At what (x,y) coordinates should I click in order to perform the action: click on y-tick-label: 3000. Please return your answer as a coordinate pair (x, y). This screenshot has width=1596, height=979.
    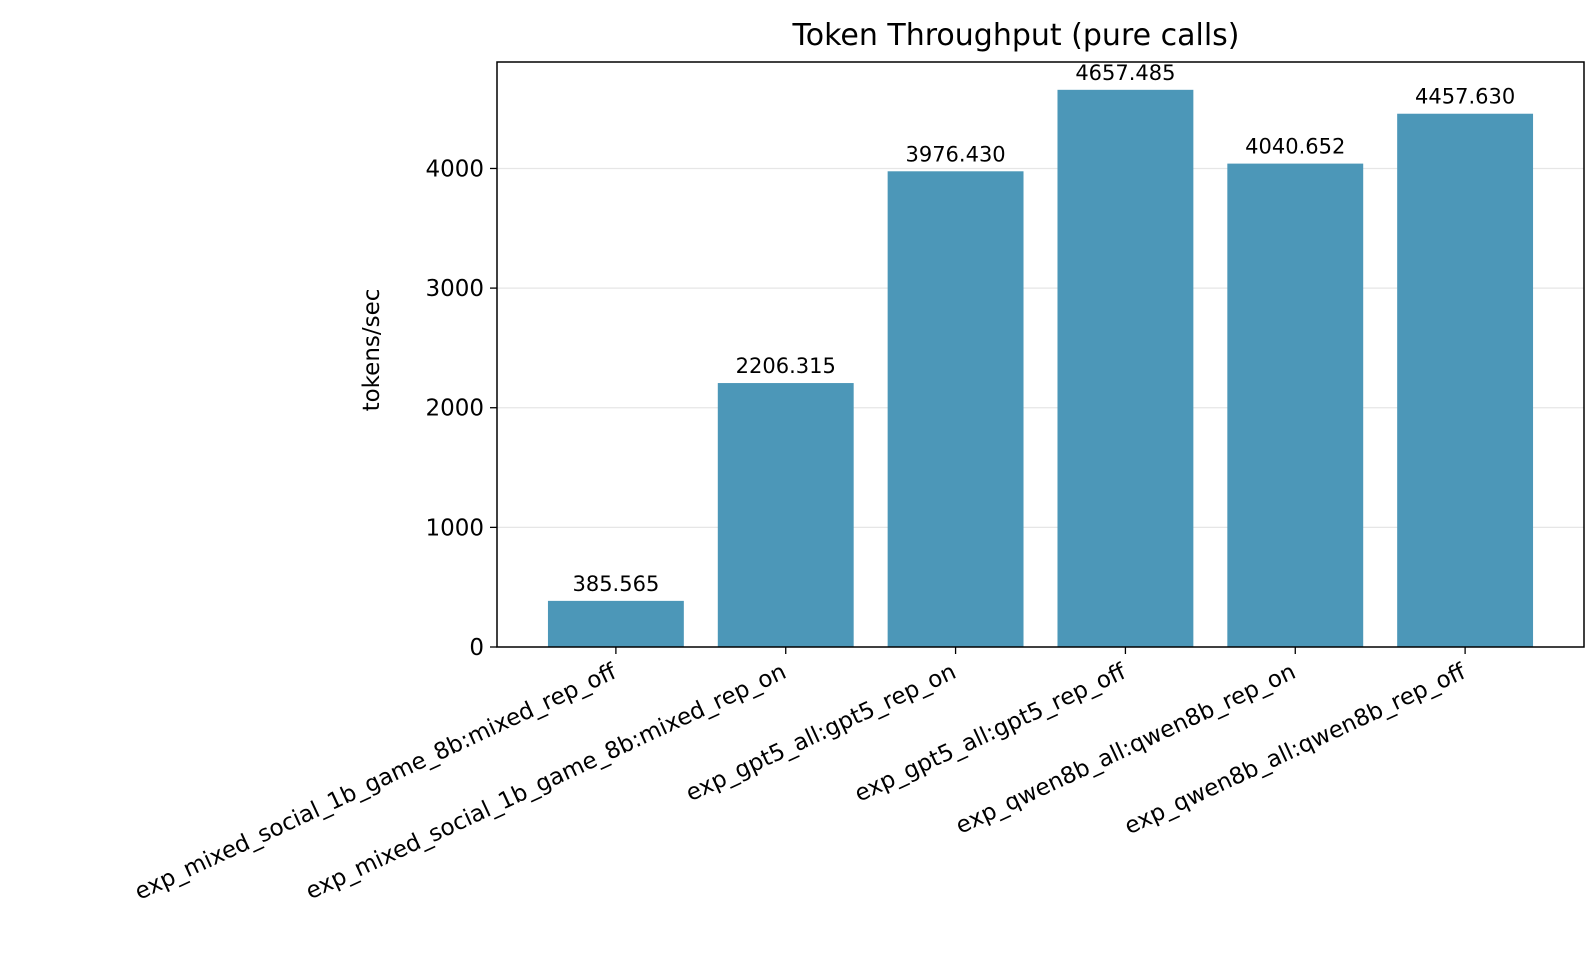
    Looking at the image, I should click on (454, 289).